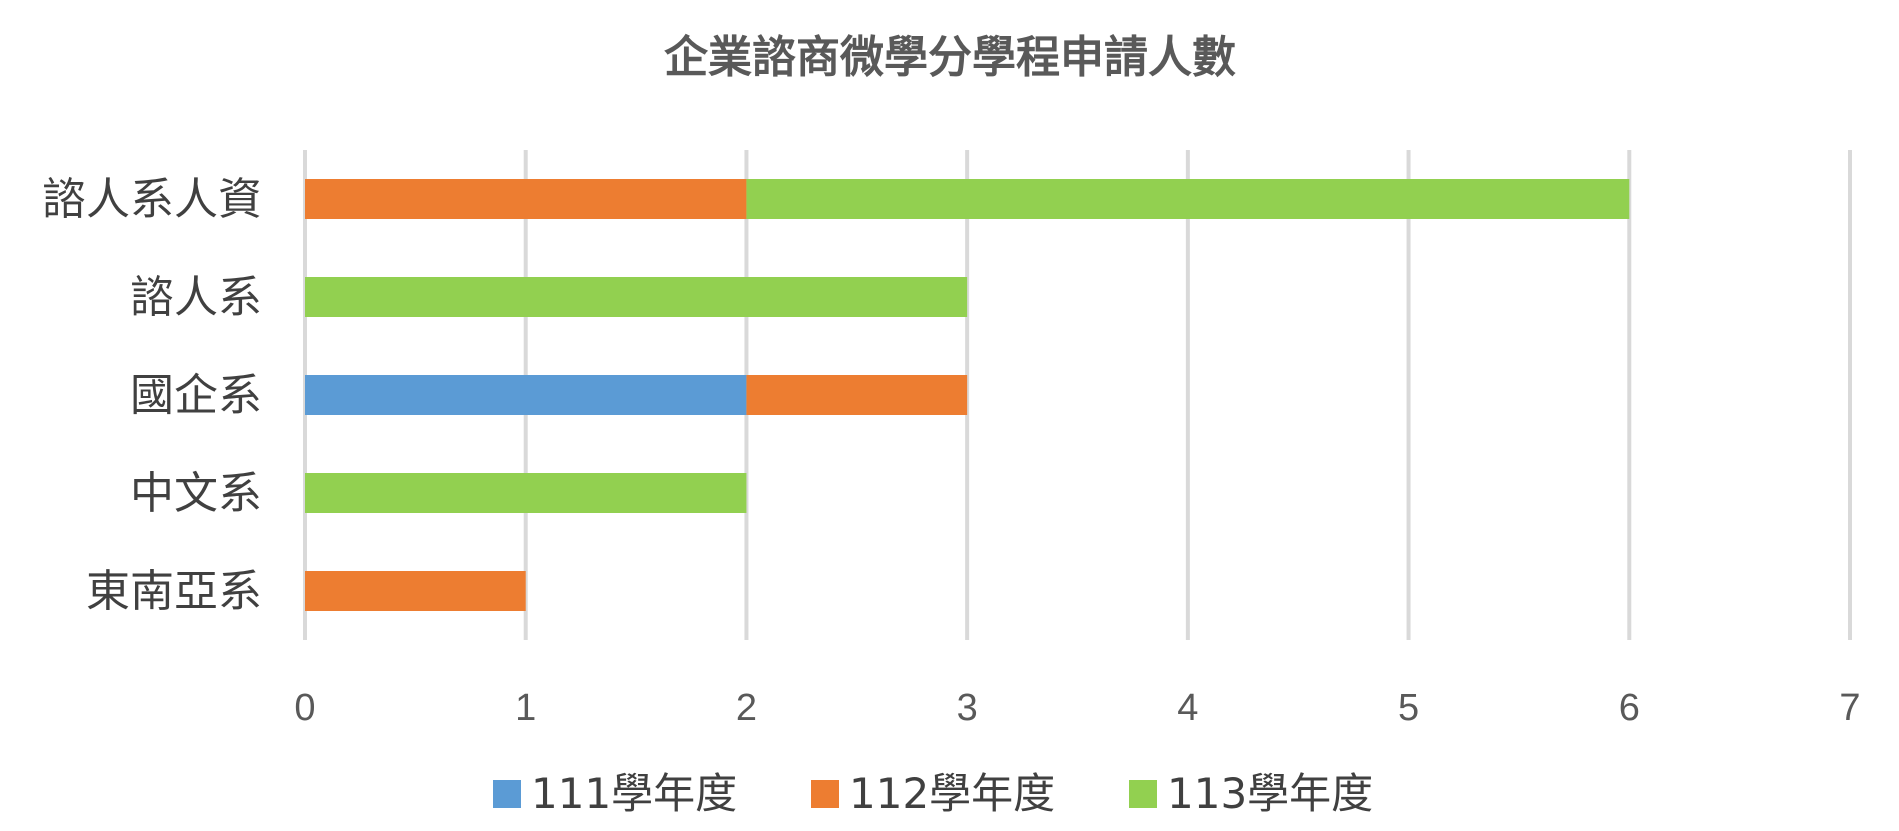  I want to click on x-tick-label: 4, so click(1187, 708).